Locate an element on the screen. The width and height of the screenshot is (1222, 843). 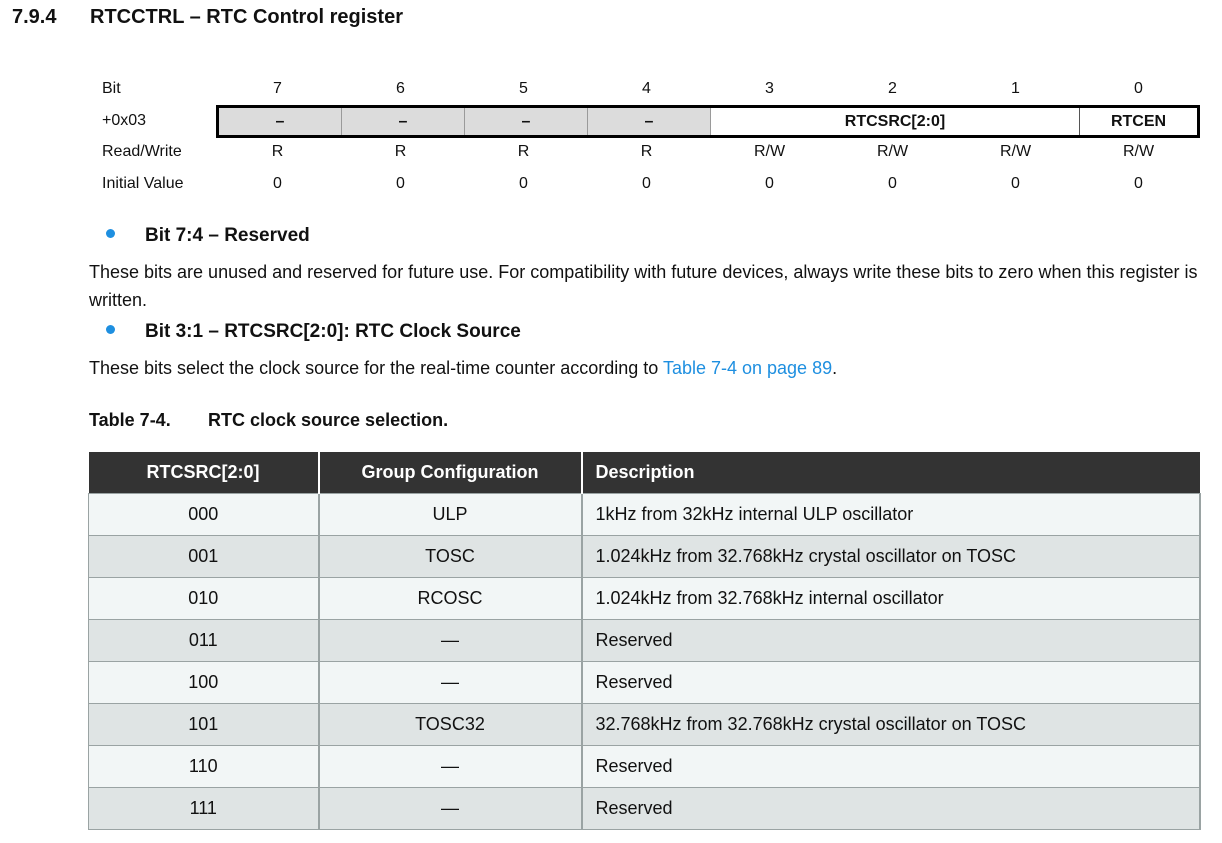
description-cell: 1kHz from 32kHz internal ULP oscillator is located at coordinates (891, 514).